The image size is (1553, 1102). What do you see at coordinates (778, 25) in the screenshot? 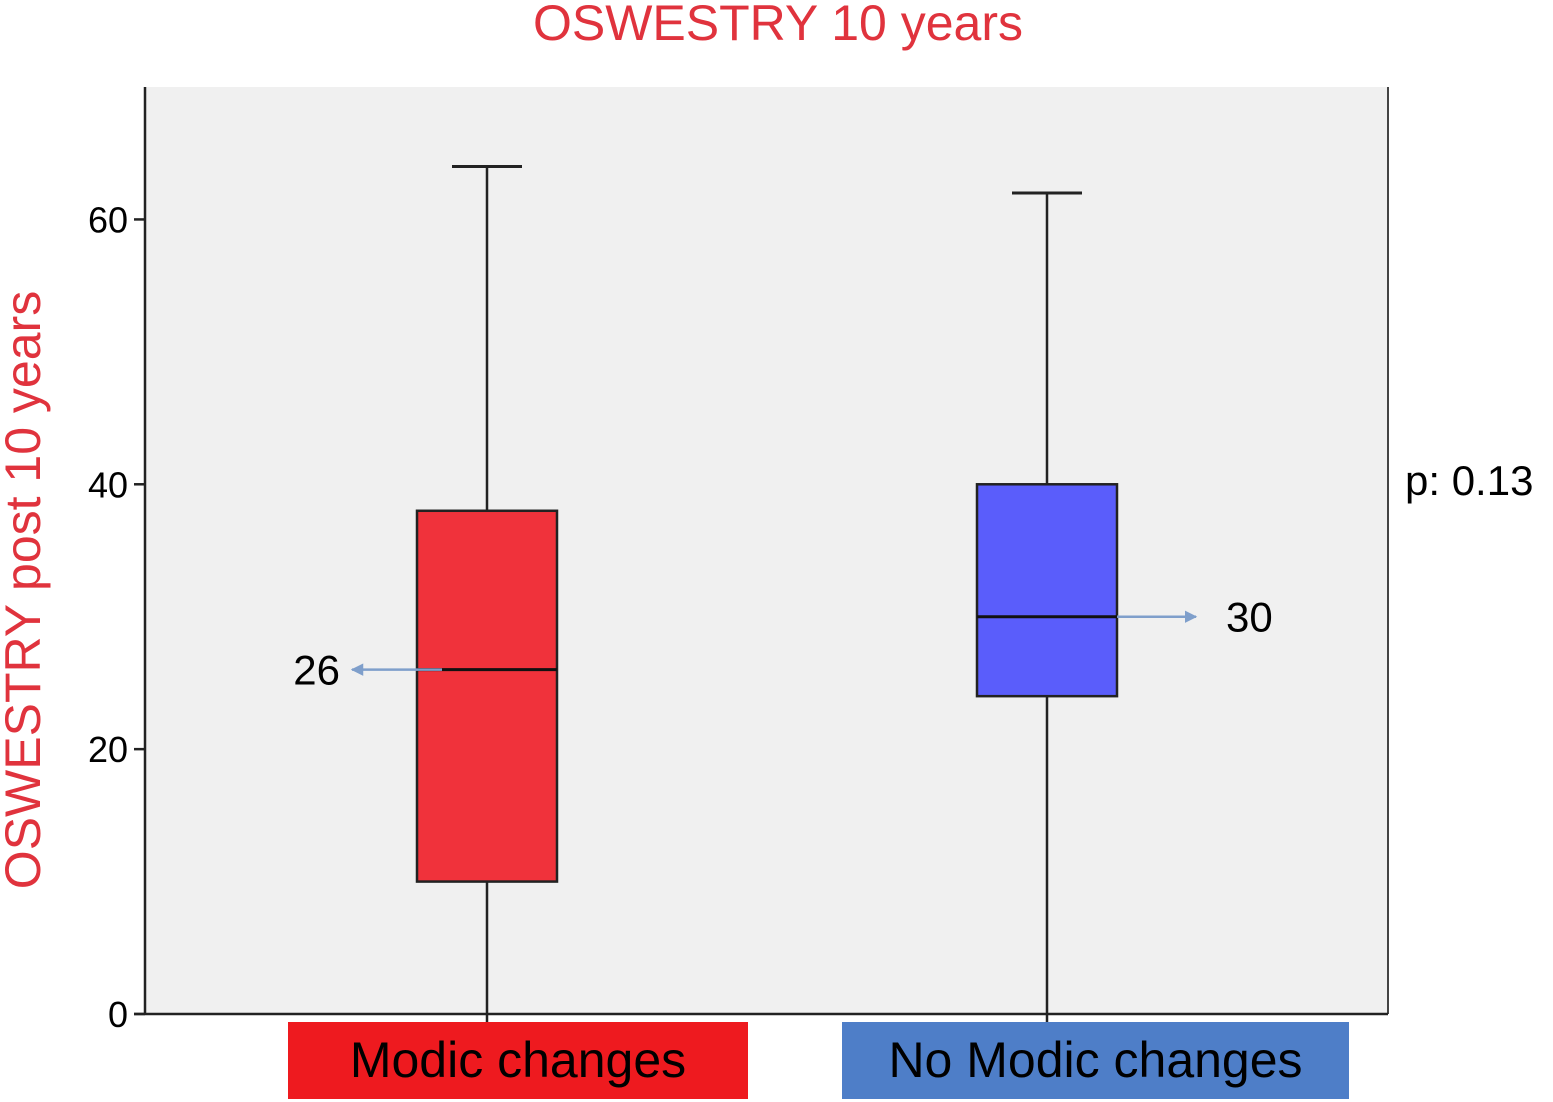
I see `chart-title: OSWESTRY 10 years` at bounding box center [778, 25].